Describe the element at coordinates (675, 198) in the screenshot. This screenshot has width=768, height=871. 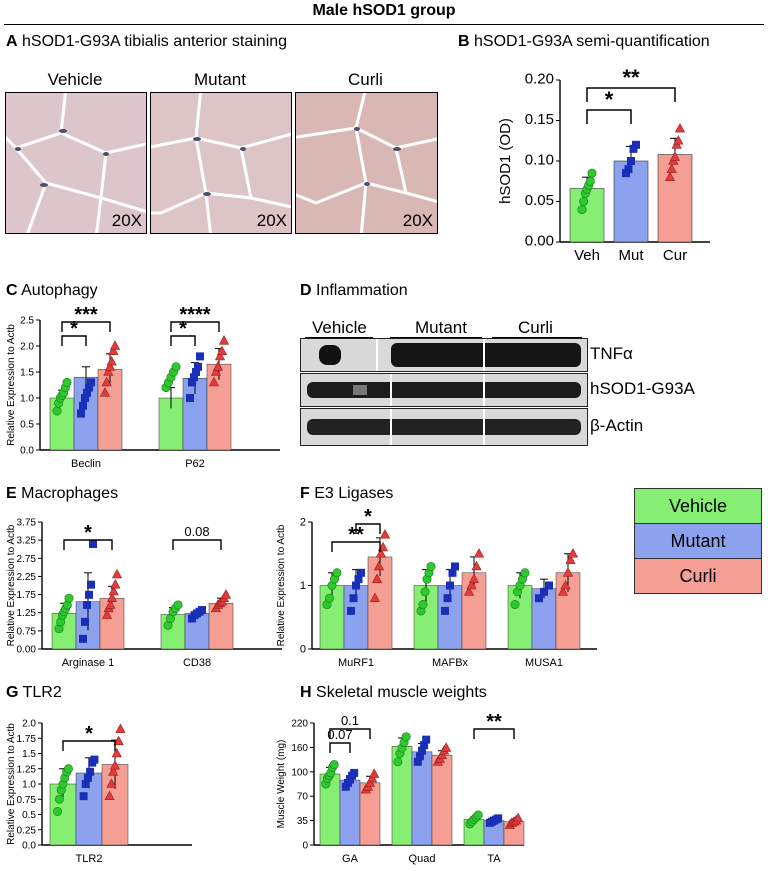
I see `bar` at that location.